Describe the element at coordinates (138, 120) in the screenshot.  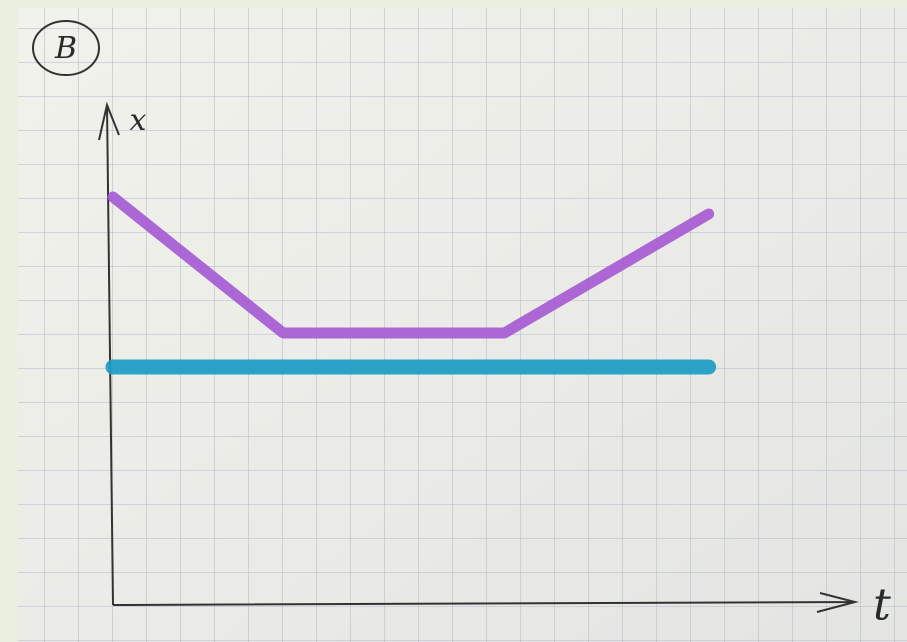
I see `y-axis-label: x` at that location.